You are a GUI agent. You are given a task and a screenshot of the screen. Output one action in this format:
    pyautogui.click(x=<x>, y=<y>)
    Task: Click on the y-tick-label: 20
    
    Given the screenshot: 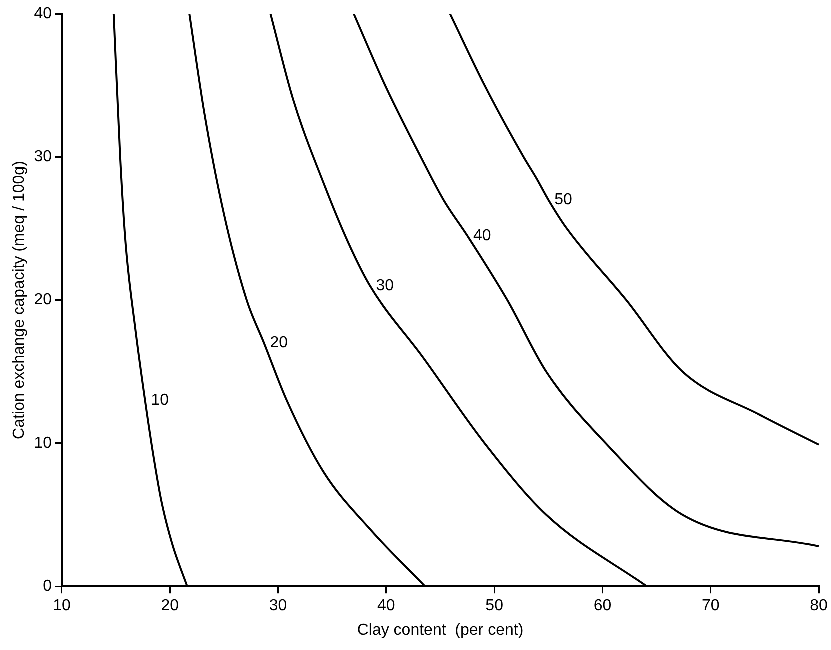 What is the action you would take?
    pyautogui.click(x=43, y=300)
    